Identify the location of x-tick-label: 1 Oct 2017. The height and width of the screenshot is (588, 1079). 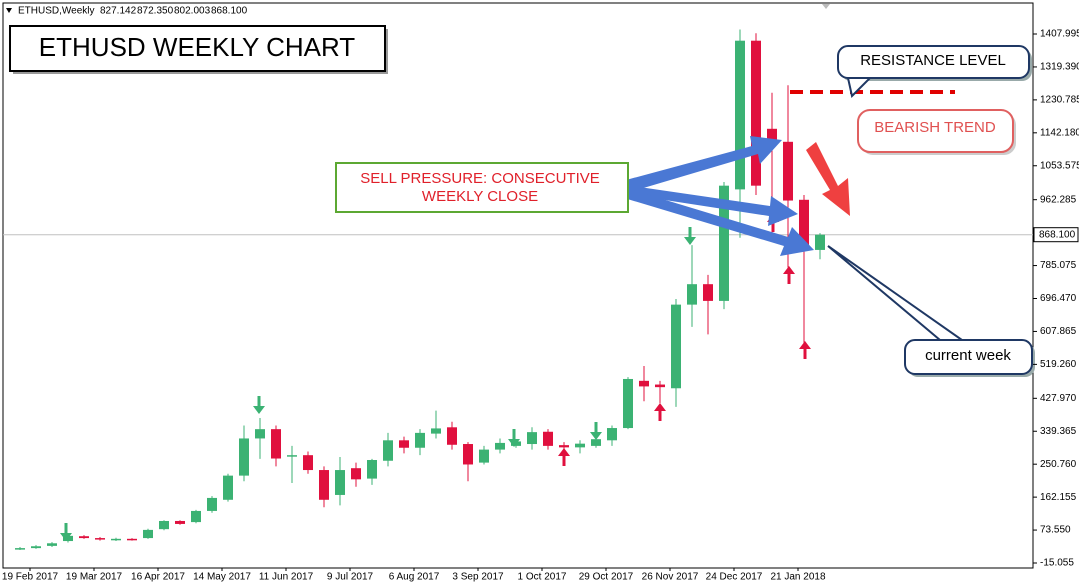
(542, 577).